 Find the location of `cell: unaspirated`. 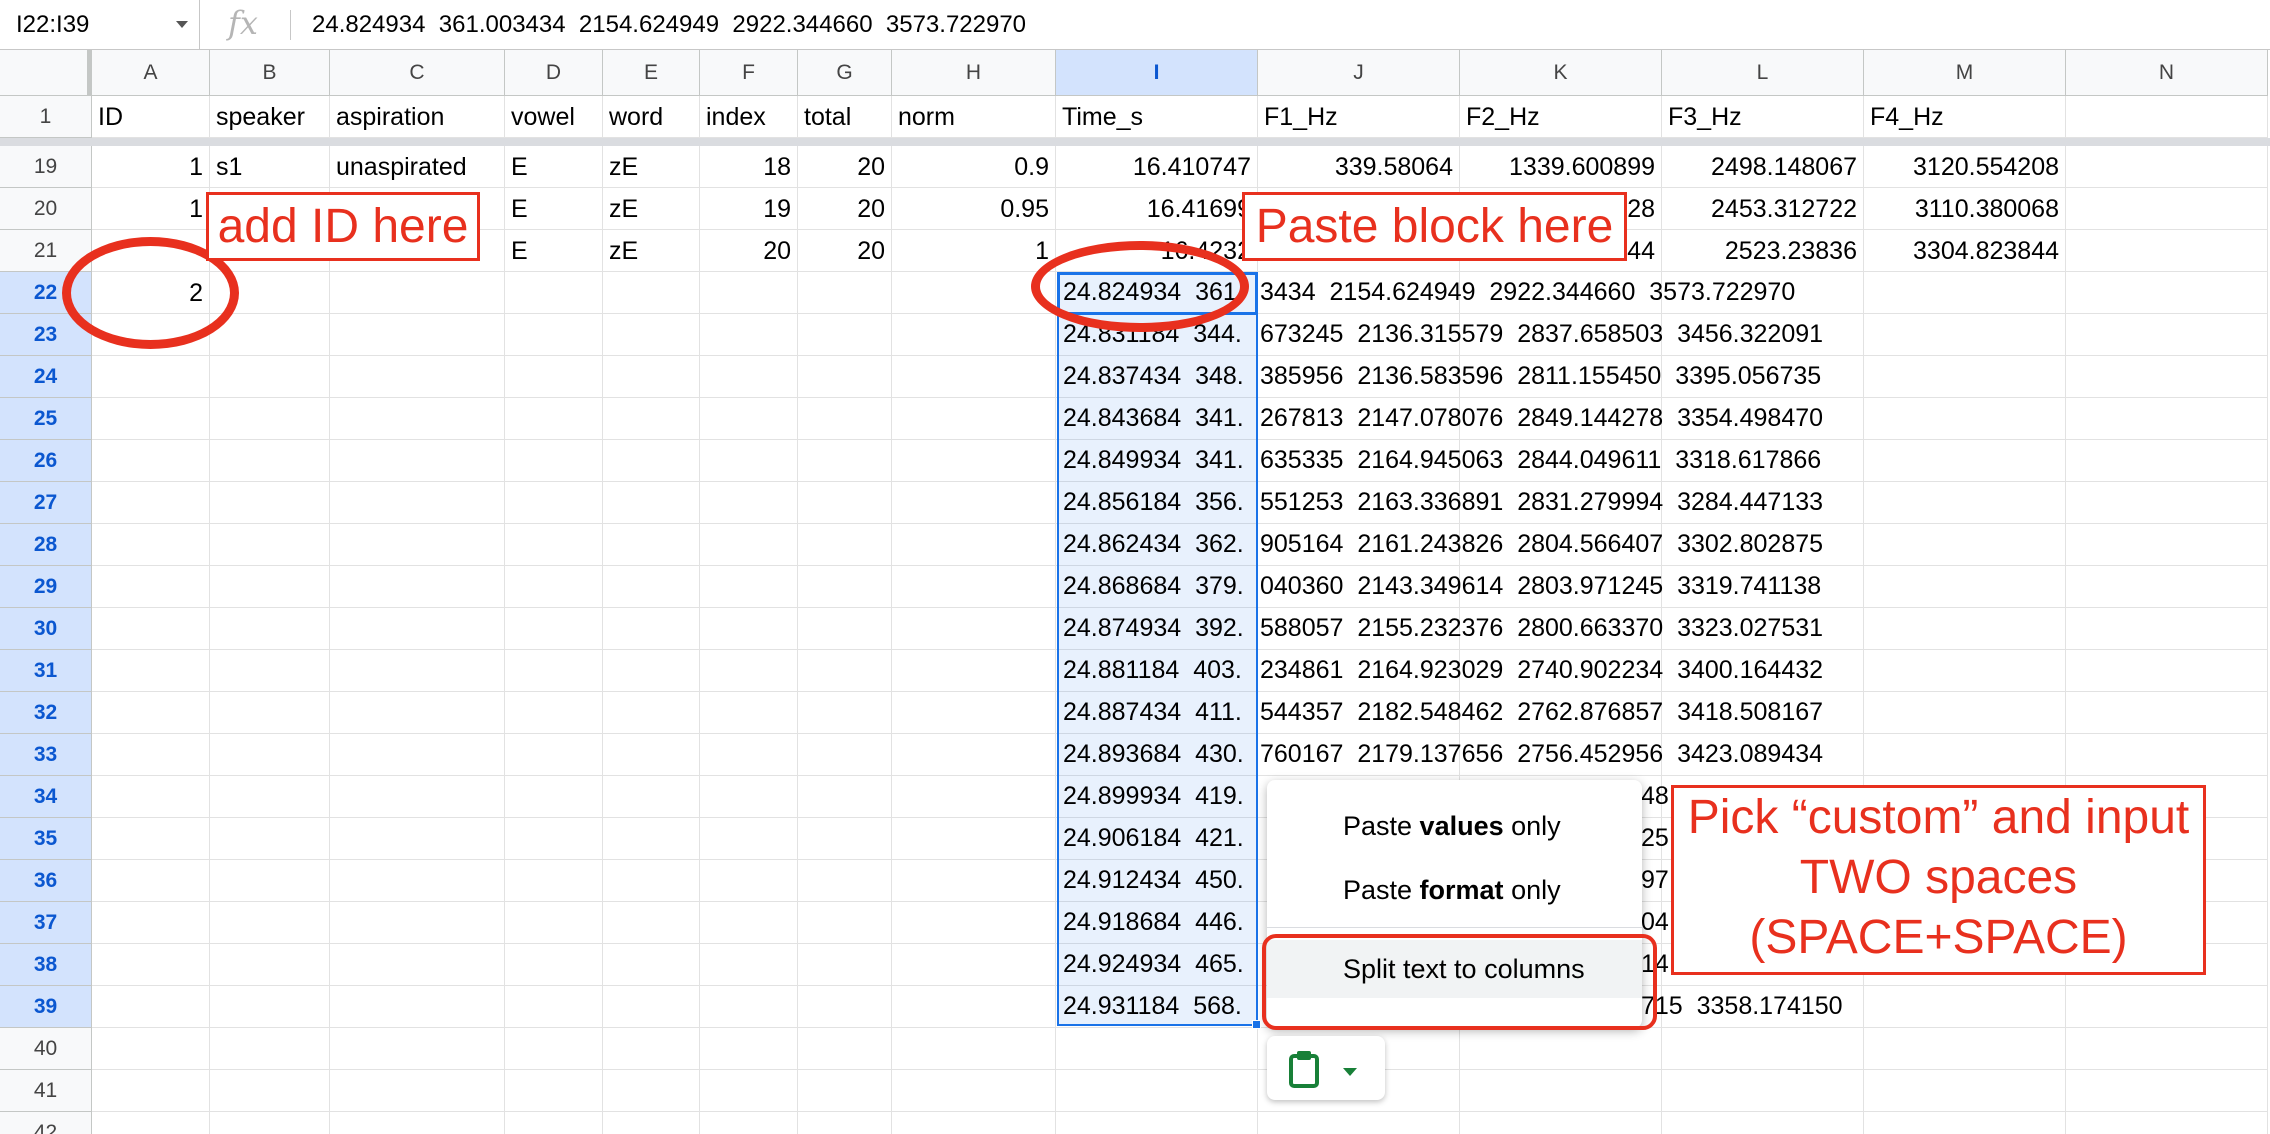

cell: unaspirated is located at coordinates (417, 167).